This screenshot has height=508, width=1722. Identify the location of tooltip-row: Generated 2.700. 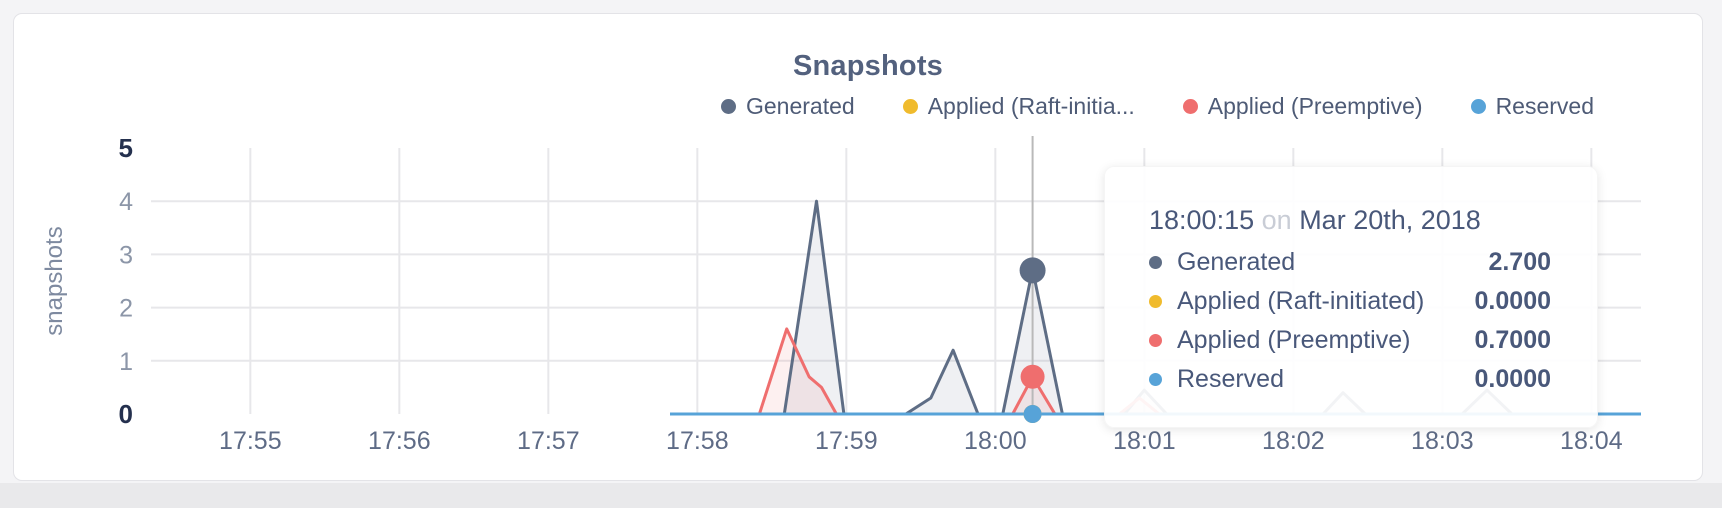
(1350, 262).